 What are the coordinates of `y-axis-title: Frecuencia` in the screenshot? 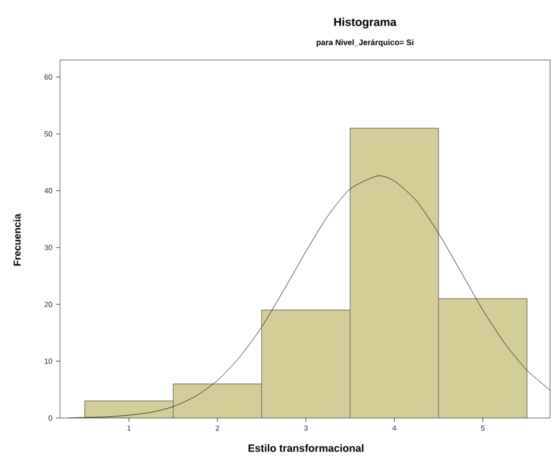 It's located at (17, 240).